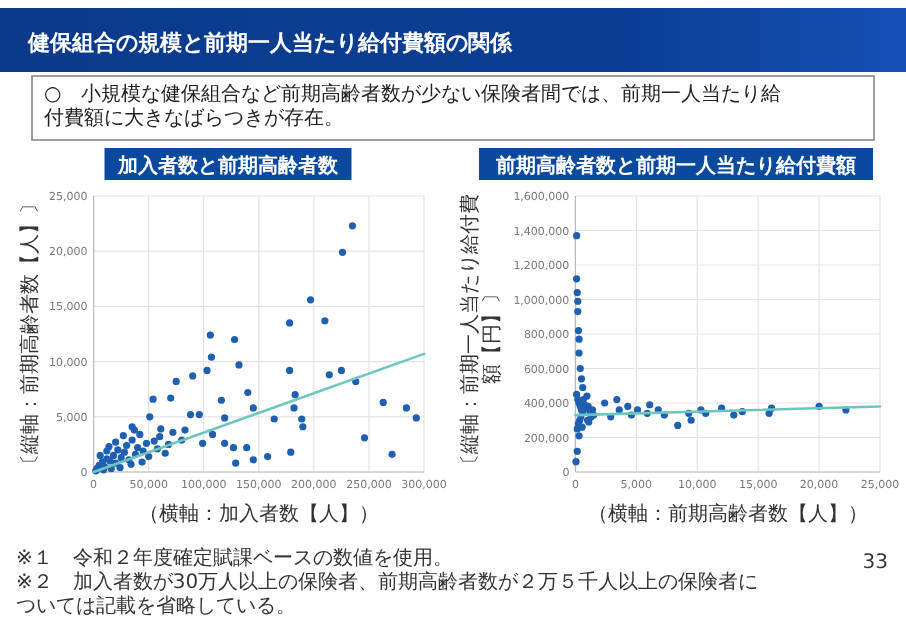 This screenshot has width=906, height=640. I want to click on x-axis-title: （横軸：前期高齢者数【人】）, so click(727, 514).